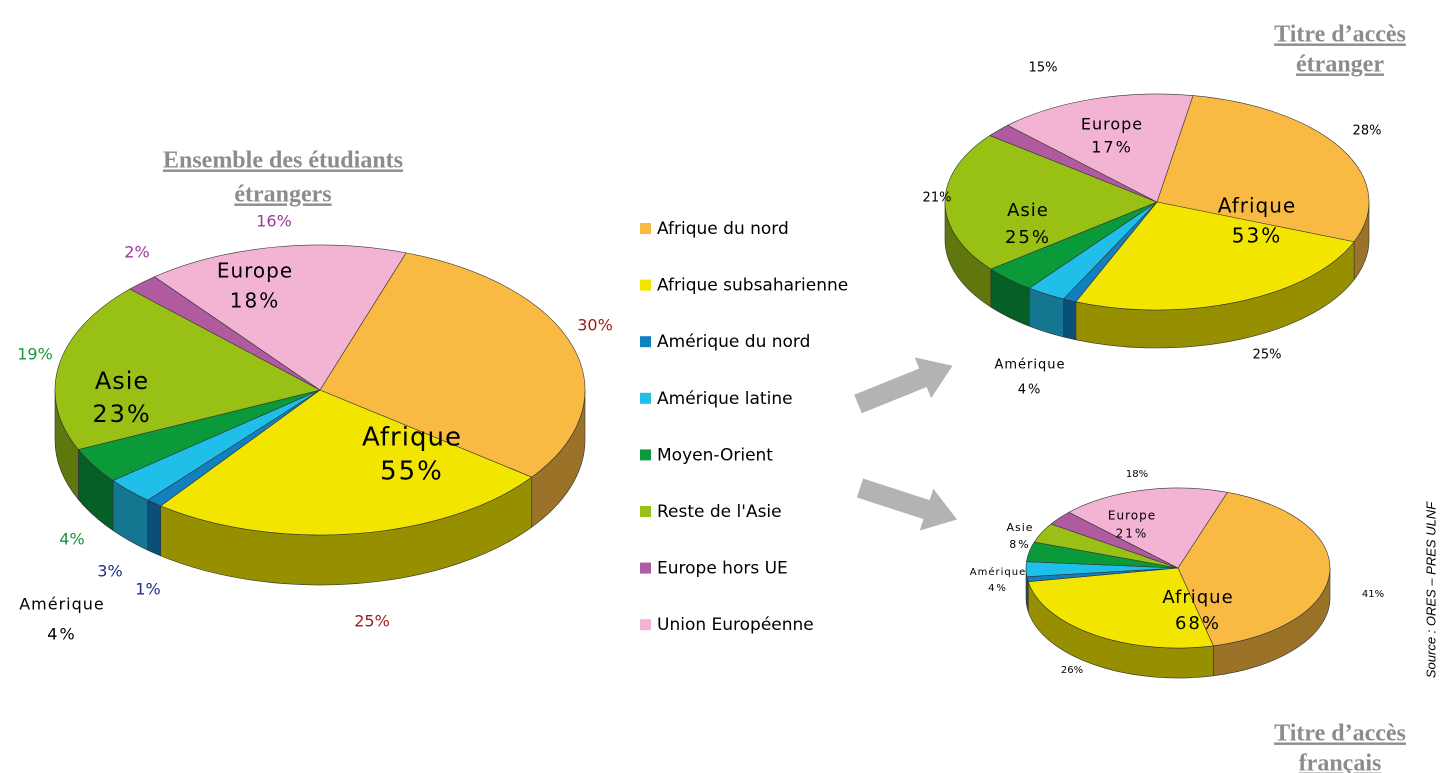 Image resolution: width=1442 pixels, height=773 pixels. I want to click on slice-label: 28%, so click(1367, 131).